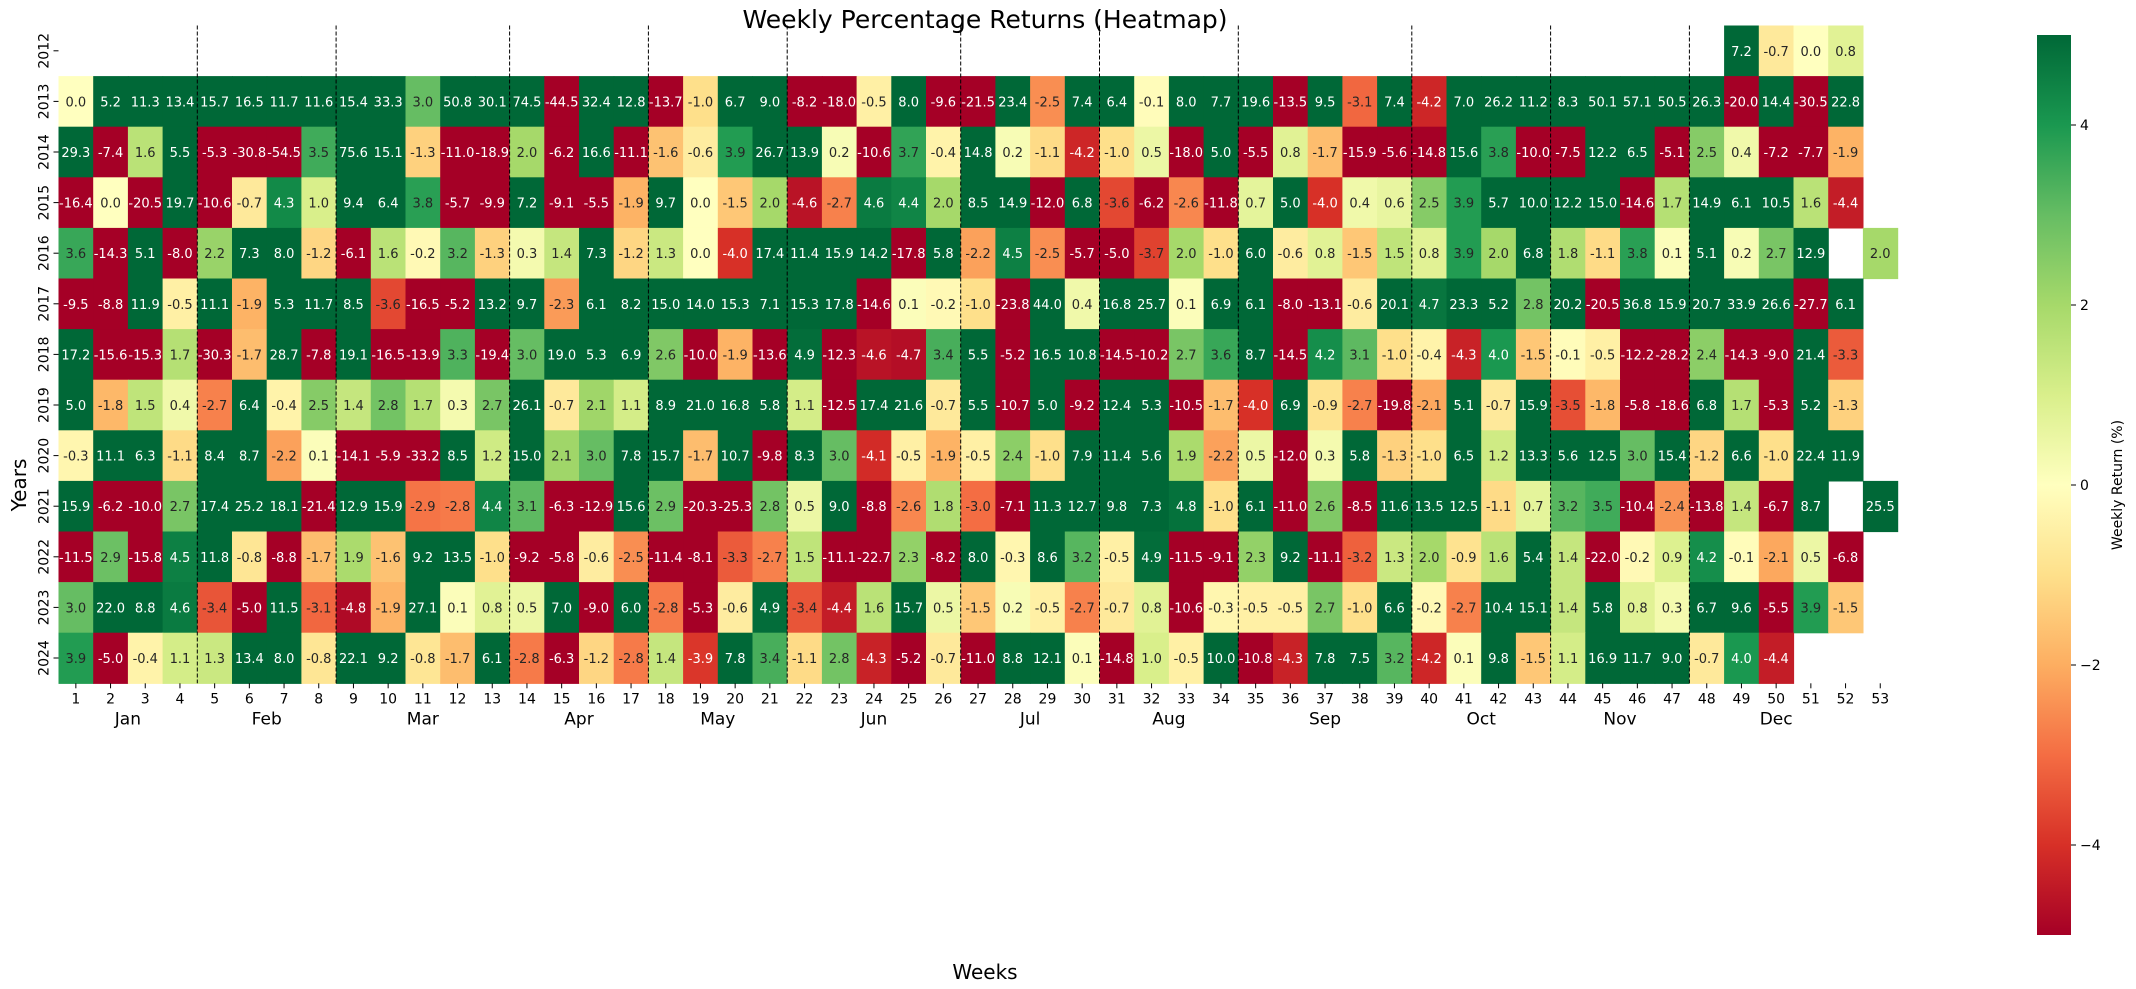 This screenshot has height=989, width=2136. What do you see at coordinates (1568, 507) in the screenshot?
I see `cell-value-label: 3.2` at bounding box center [1568, 507].